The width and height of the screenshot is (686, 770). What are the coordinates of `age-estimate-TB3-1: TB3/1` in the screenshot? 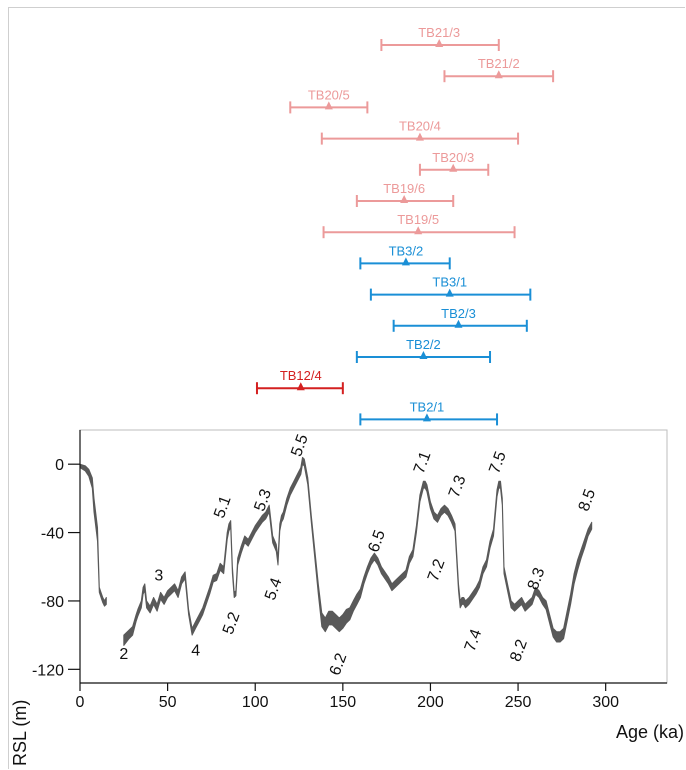 It's located at (450, 288).